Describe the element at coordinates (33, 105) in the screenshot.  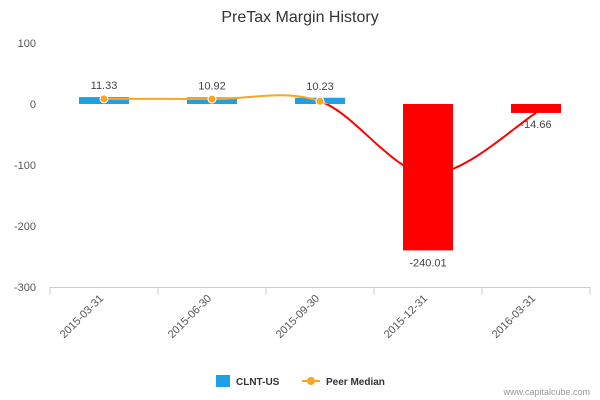
I see `y-tick-label: 0` at that location.